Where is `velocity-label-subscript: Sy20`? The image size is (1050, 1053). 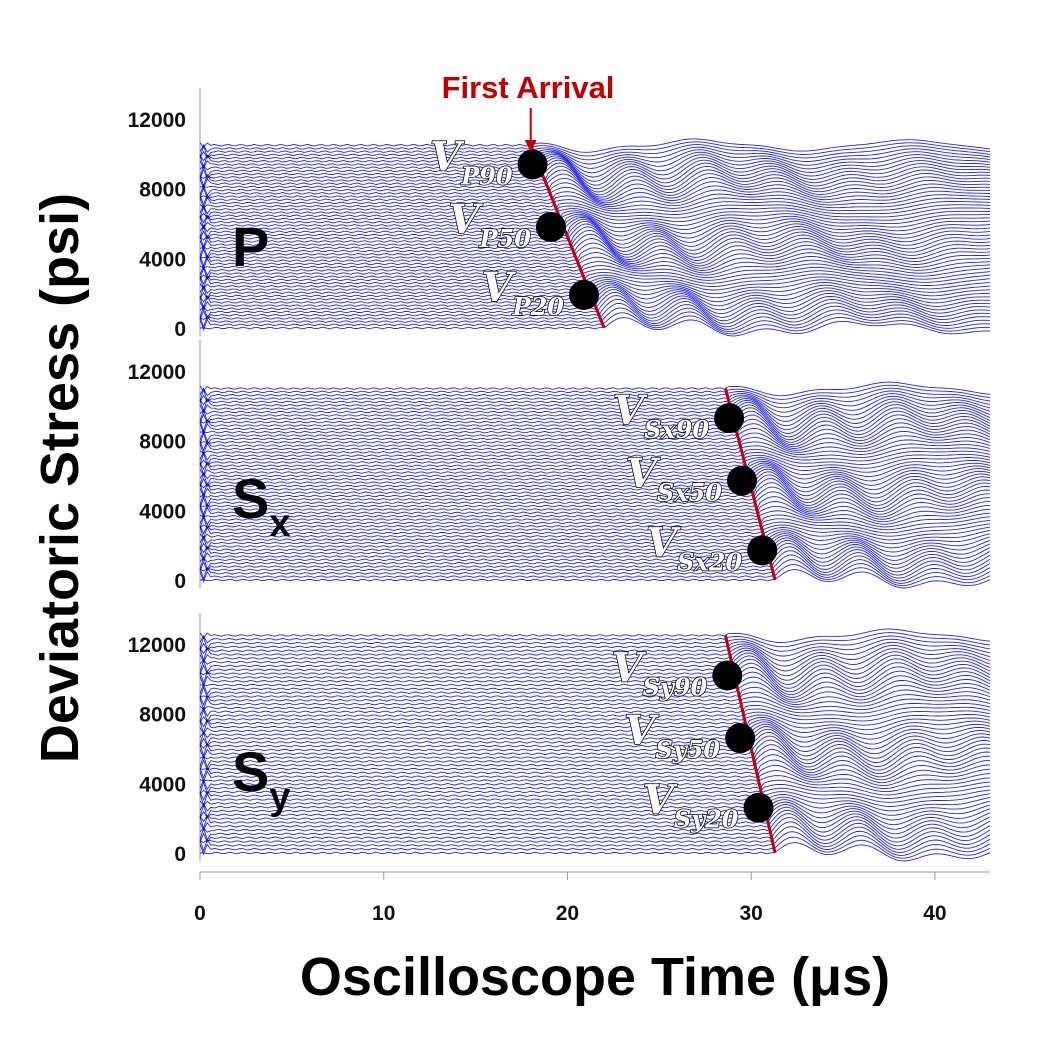
velocity-label-subscript: Sy20 is located at coordinates (706, 819).